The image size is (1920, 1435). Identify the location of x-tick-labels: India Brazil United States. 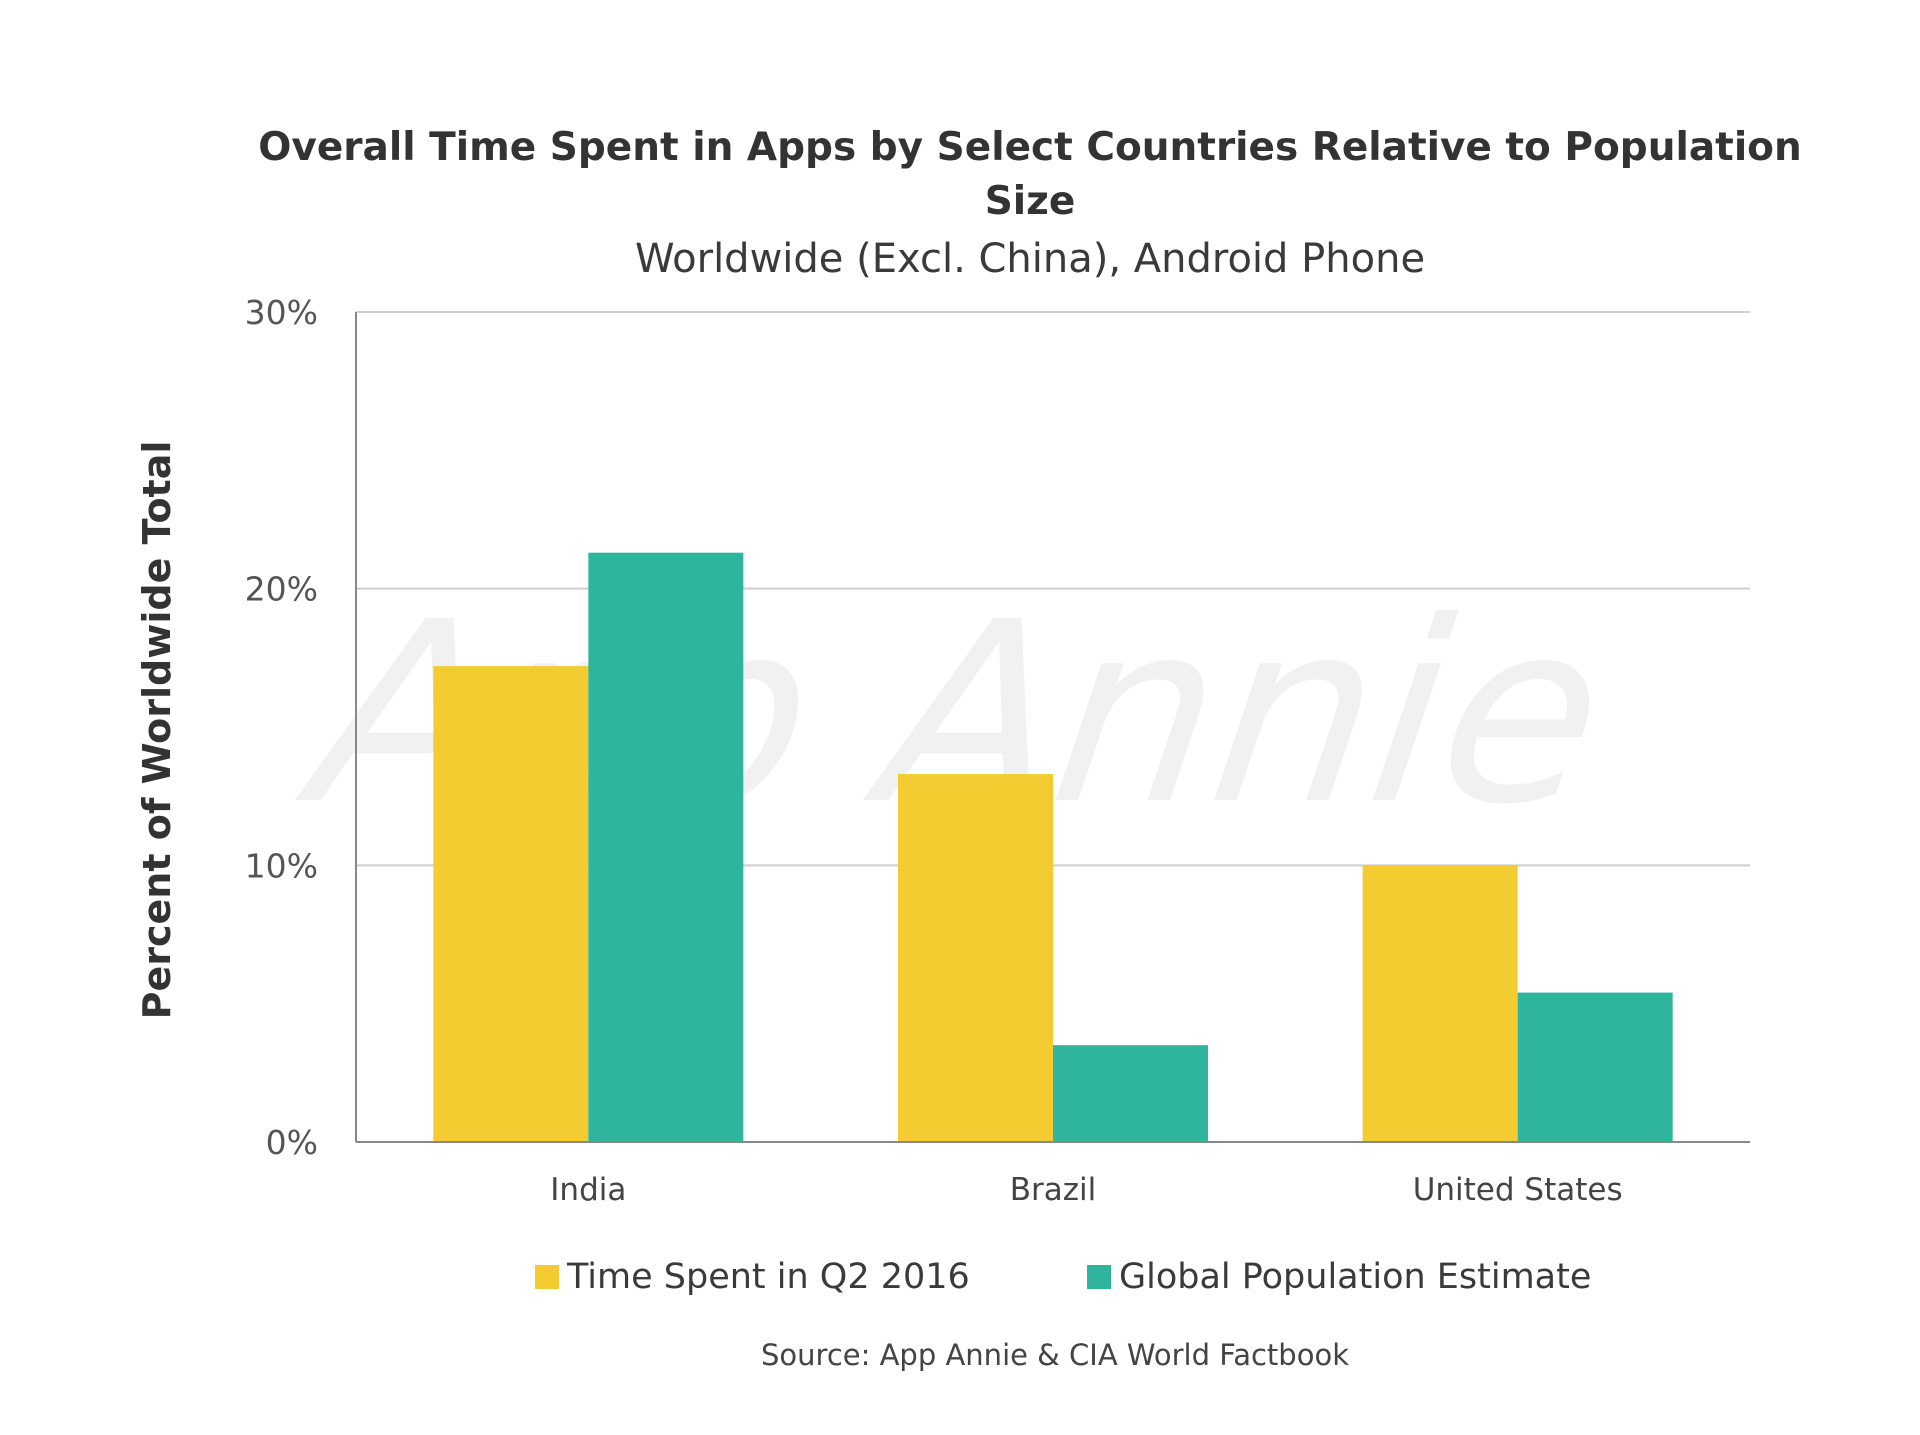
(1086, 1190).